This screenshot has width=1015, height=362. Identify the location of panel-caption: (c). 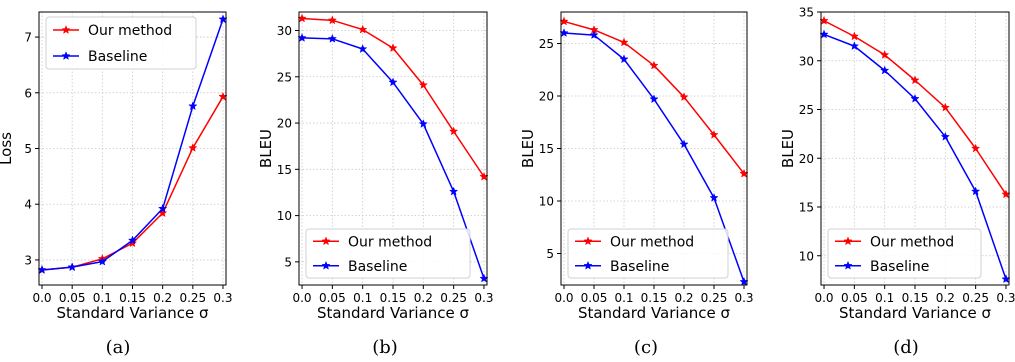
(646, 347).